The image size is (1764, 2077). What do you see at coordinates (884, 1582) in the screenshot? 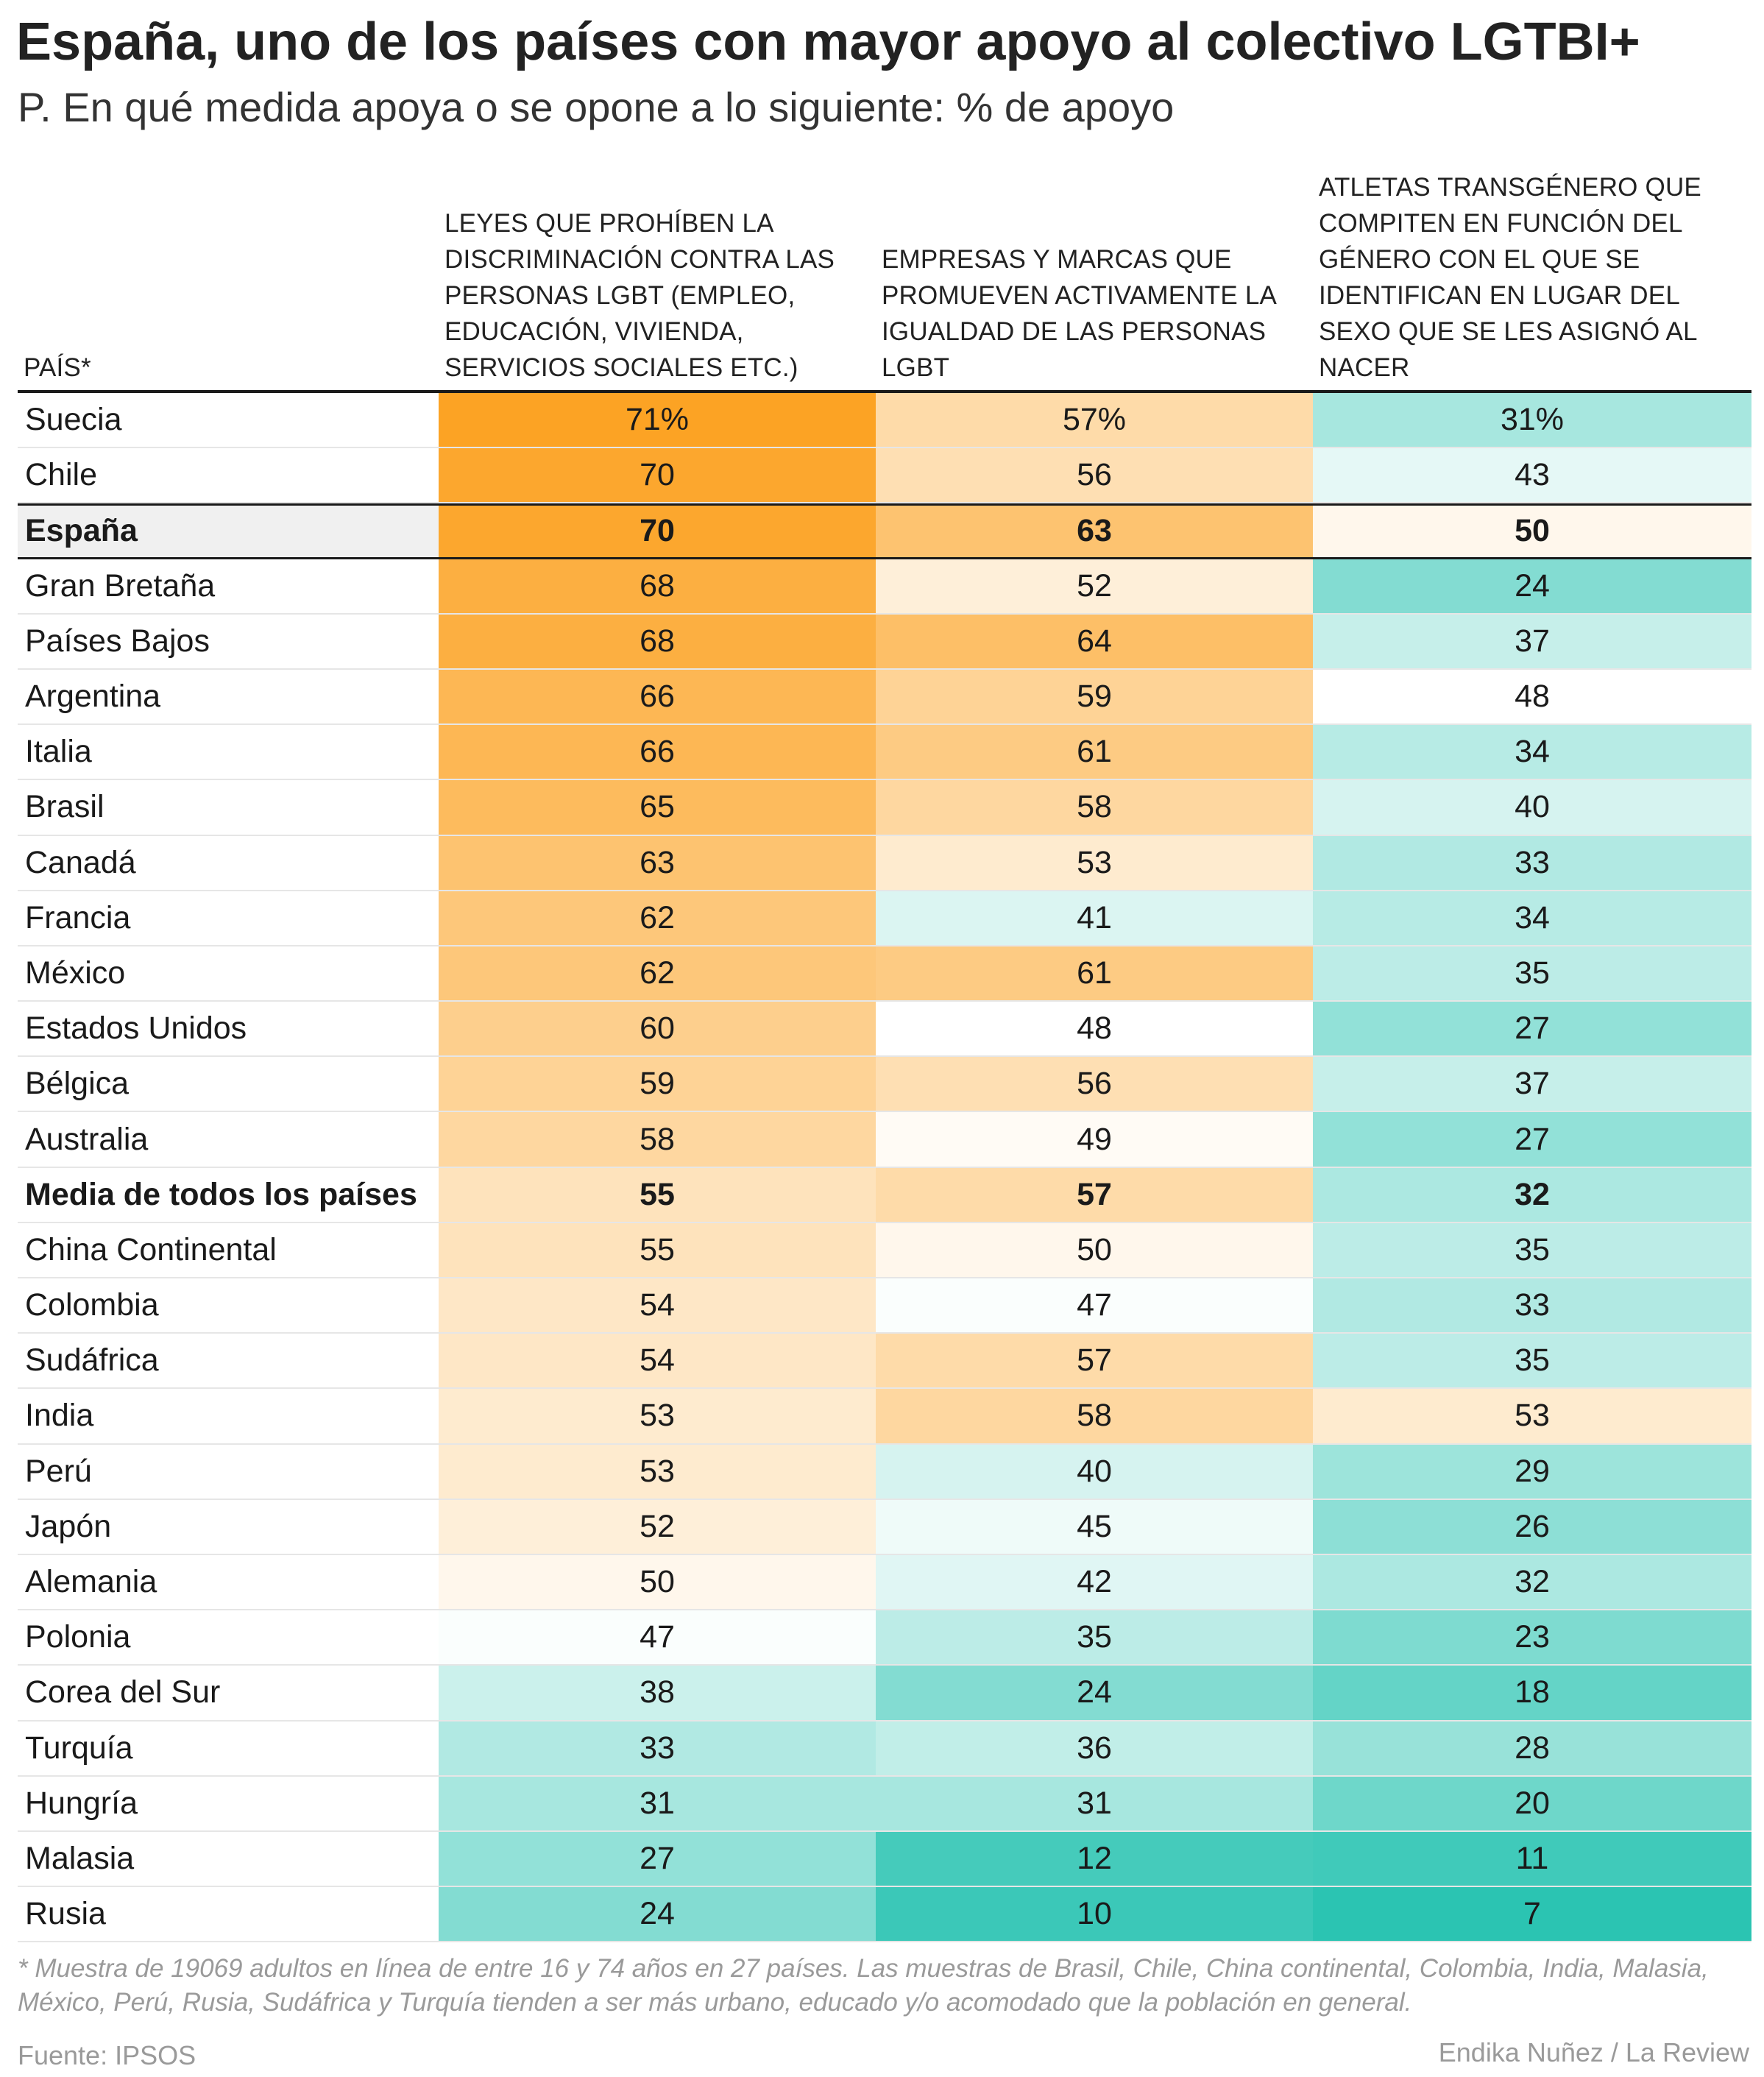
I see `table-row: Alemania 50 42 32` at bounding box center [884, 1582].